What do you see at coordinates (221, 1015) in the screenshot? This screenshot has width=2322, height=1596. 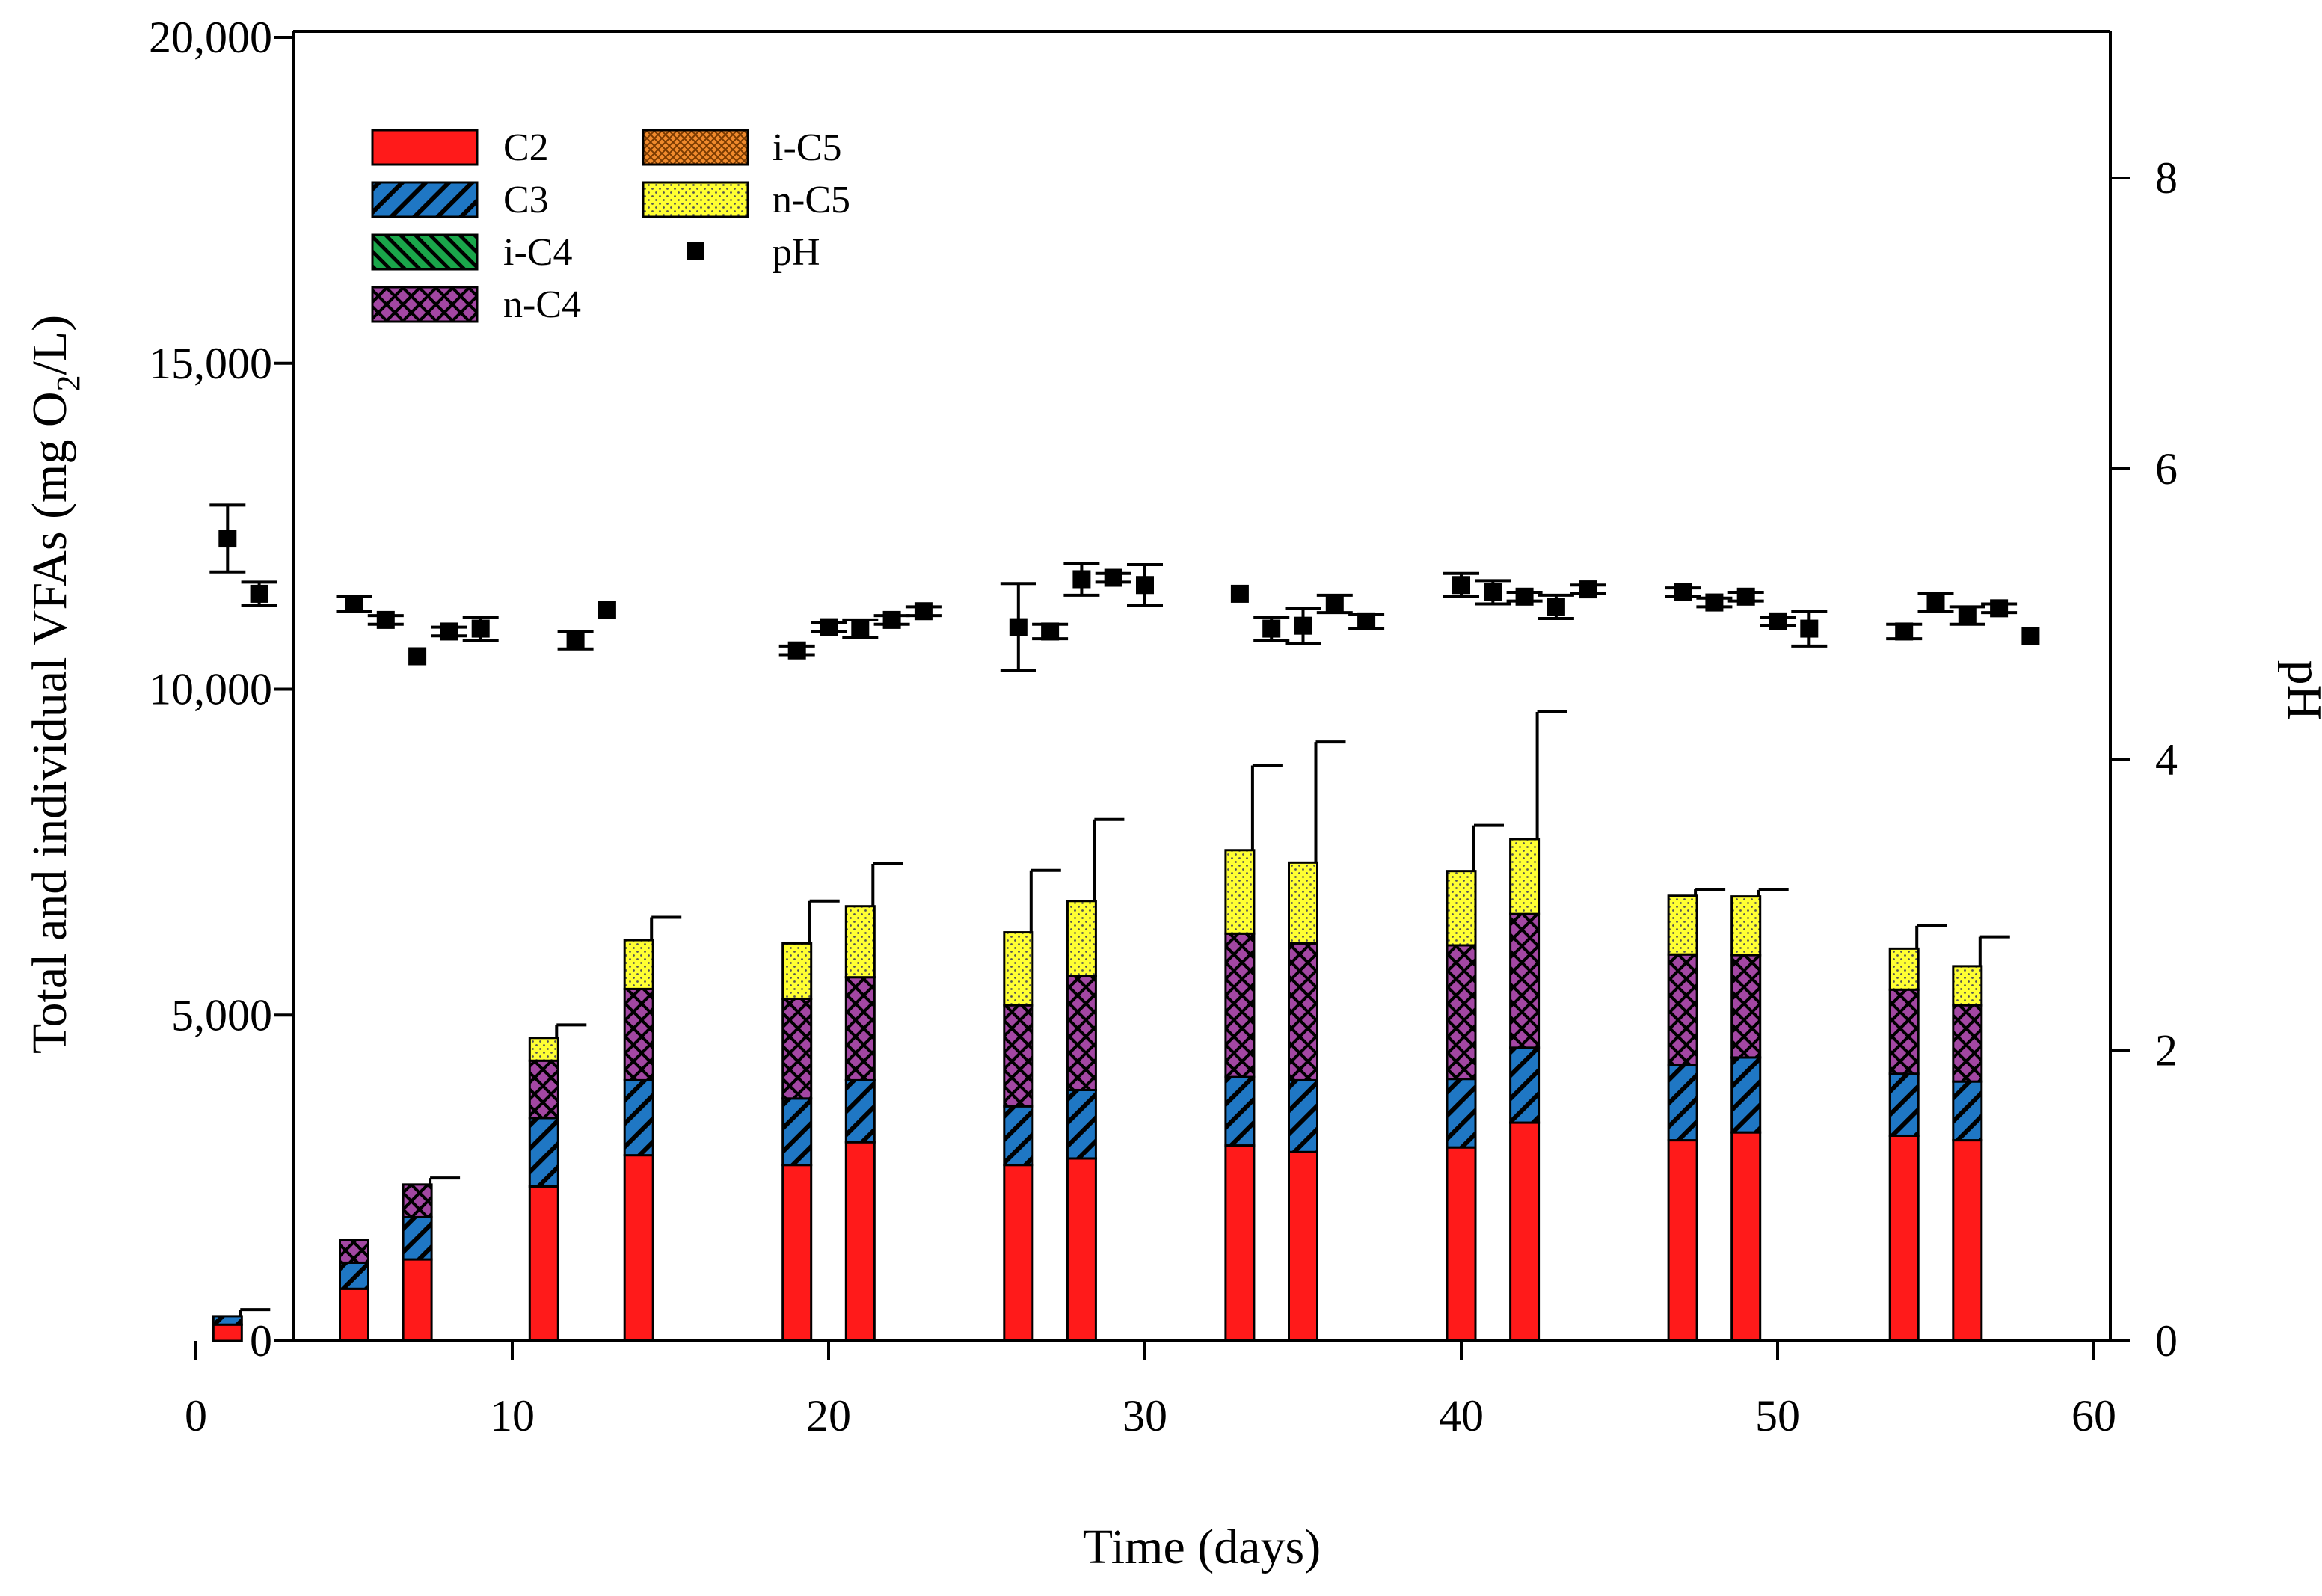 I see `y-tick-label-5000: 5,000` at bounding box center [221, 1015].